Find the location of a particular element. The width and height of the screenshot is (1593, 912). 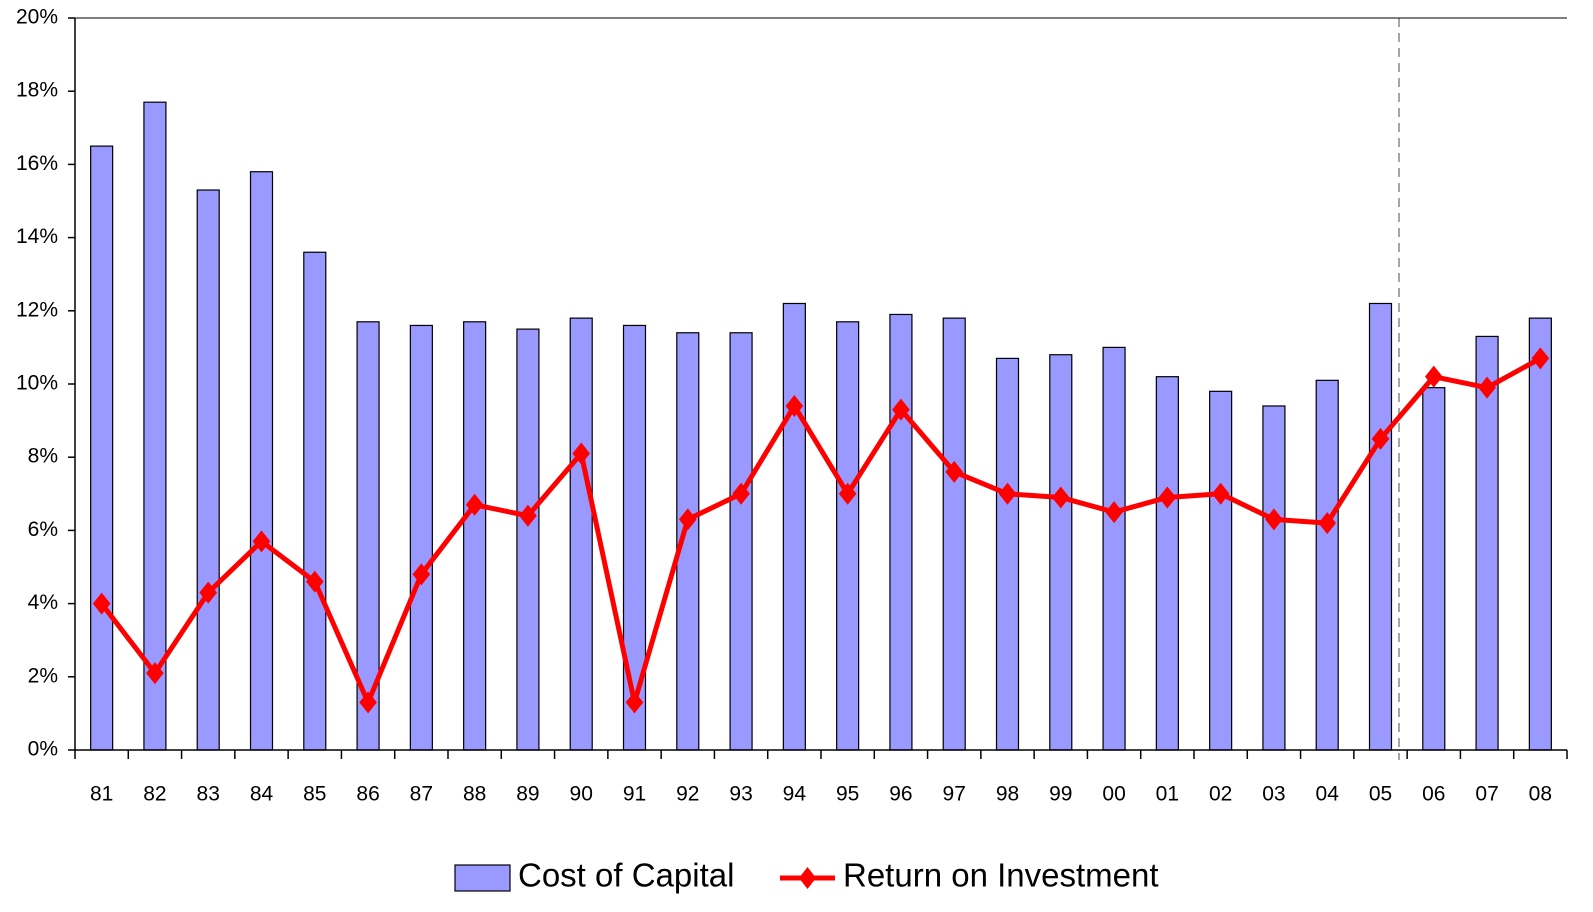

y-tick-label: 6% is located at coordinates (43, 529).